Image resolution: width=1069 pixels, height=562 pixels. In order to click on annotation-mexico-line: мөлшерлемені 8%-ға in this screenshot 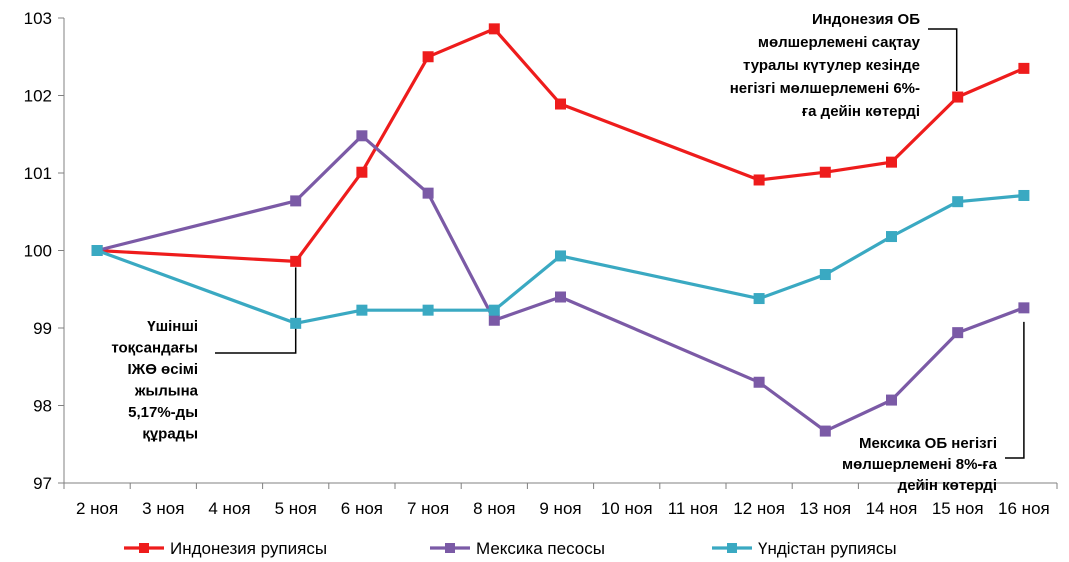, I will do `click(920, 464)`.